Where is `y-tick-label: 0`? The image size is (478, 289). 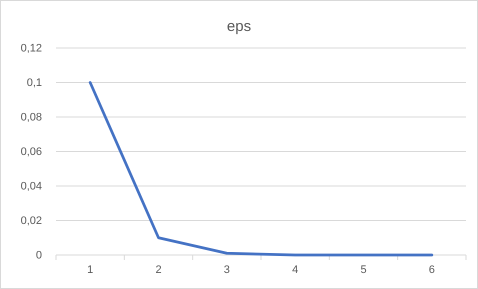
y-tick-label: 0 is located at coordinates (39, 256).